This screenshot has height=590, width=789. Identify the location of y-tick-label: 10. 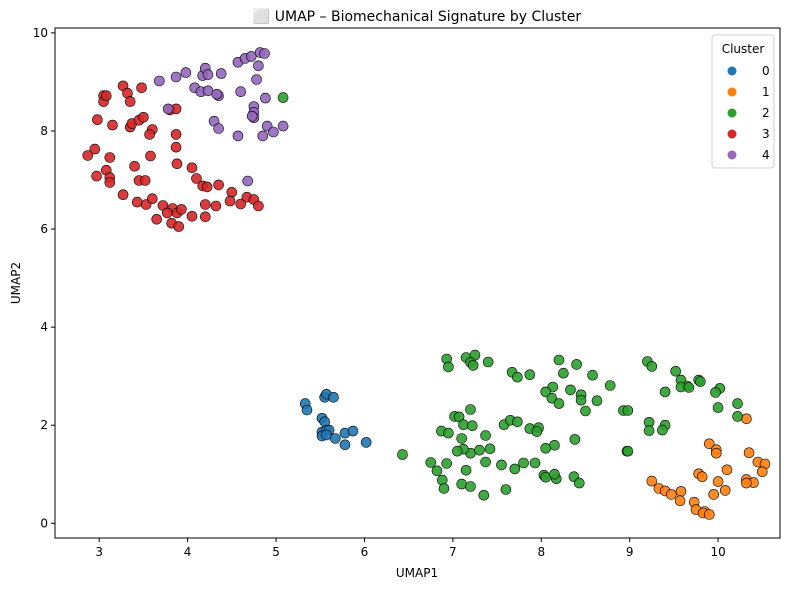
(40, 33).